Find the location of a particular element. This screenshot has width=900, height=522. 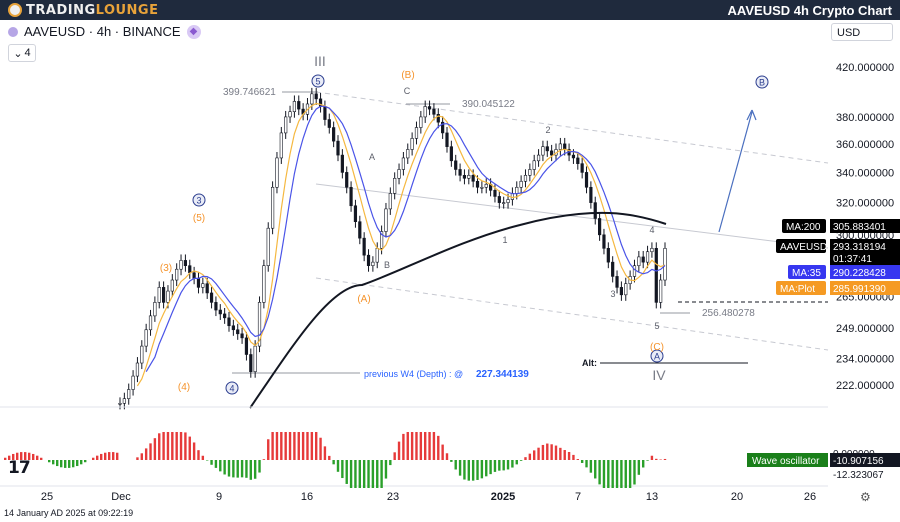

osc-value: -10.907156 is located at coordinates (858, 461).